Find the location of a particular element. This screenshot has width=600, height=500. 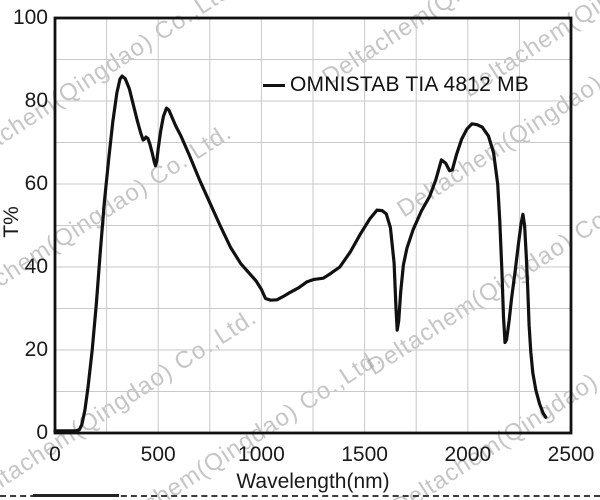

y-tick-label: 0 is located at coordinates (42, 432).